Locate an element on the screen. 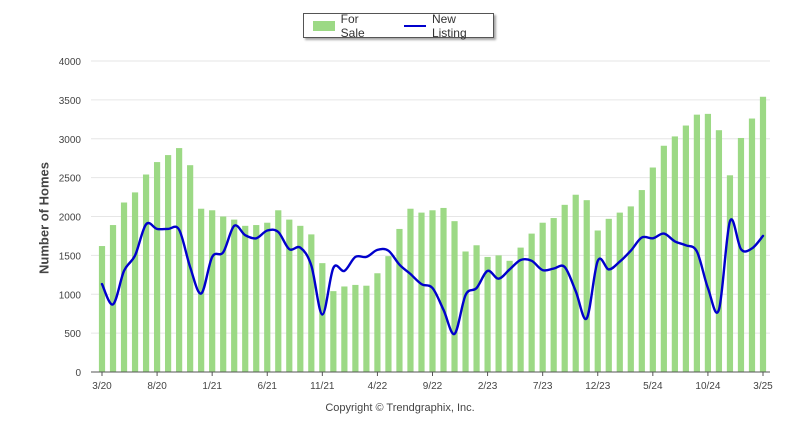 The width and height of the screenshot is (800, 434). new-listing-swatch is located at coordinates (415, 25).